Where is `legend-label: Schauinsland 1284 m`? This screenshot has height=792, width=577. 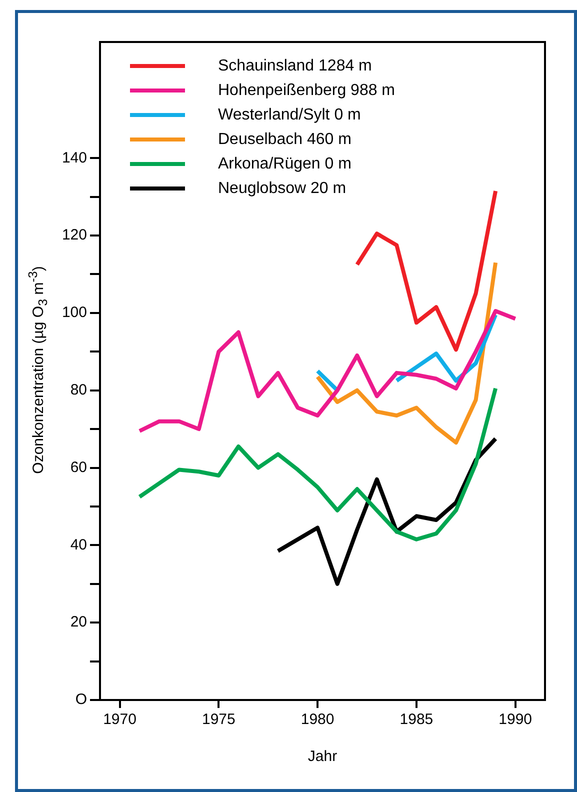
legend-label: Schauinsland 1284 m is located at coordinates (295, 65).